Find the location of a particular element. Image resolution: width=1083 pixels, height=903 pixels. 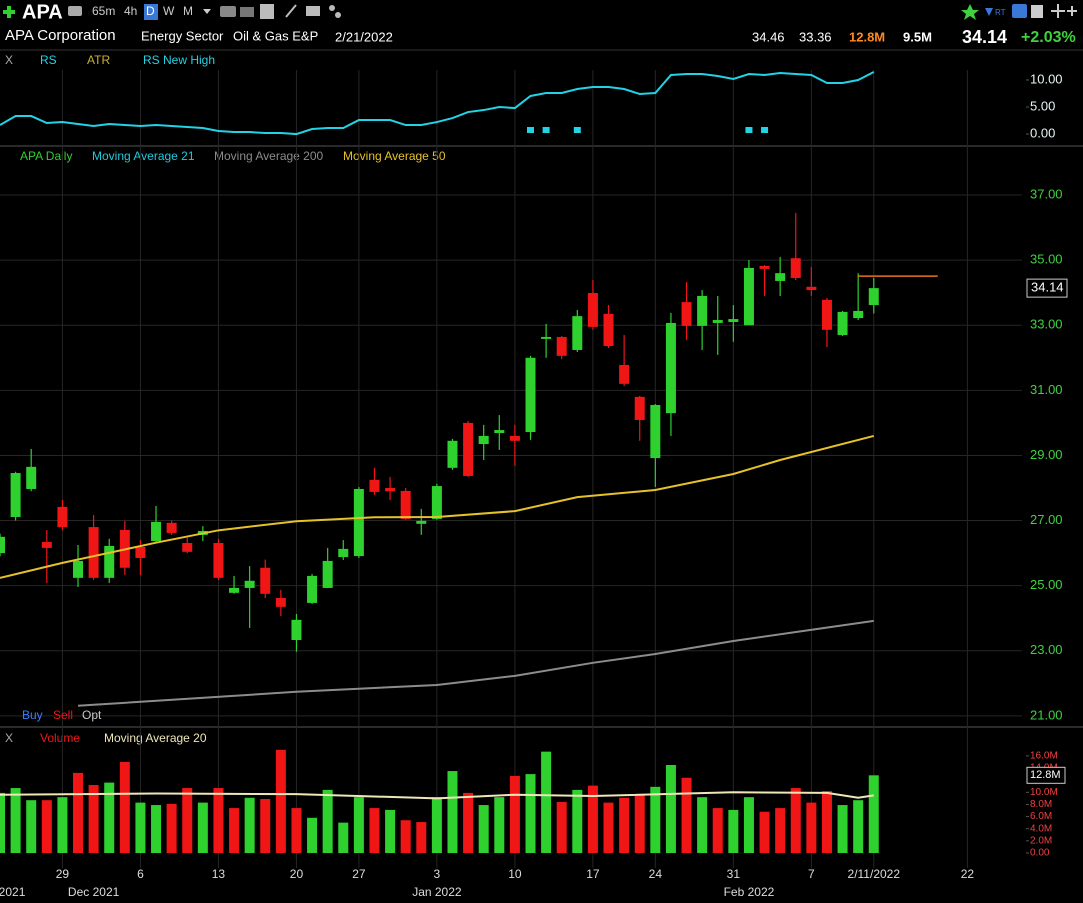

y-tick-label: 2.0M is located at coordinates (1041, 841).